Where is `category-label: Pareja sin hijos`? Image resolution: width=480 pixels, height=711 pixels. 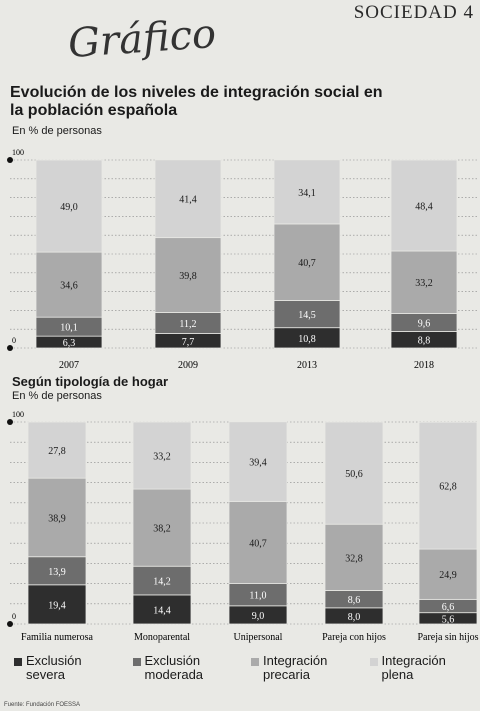
category-label: Pareja sin hijos is located at coordinates (447, 637).